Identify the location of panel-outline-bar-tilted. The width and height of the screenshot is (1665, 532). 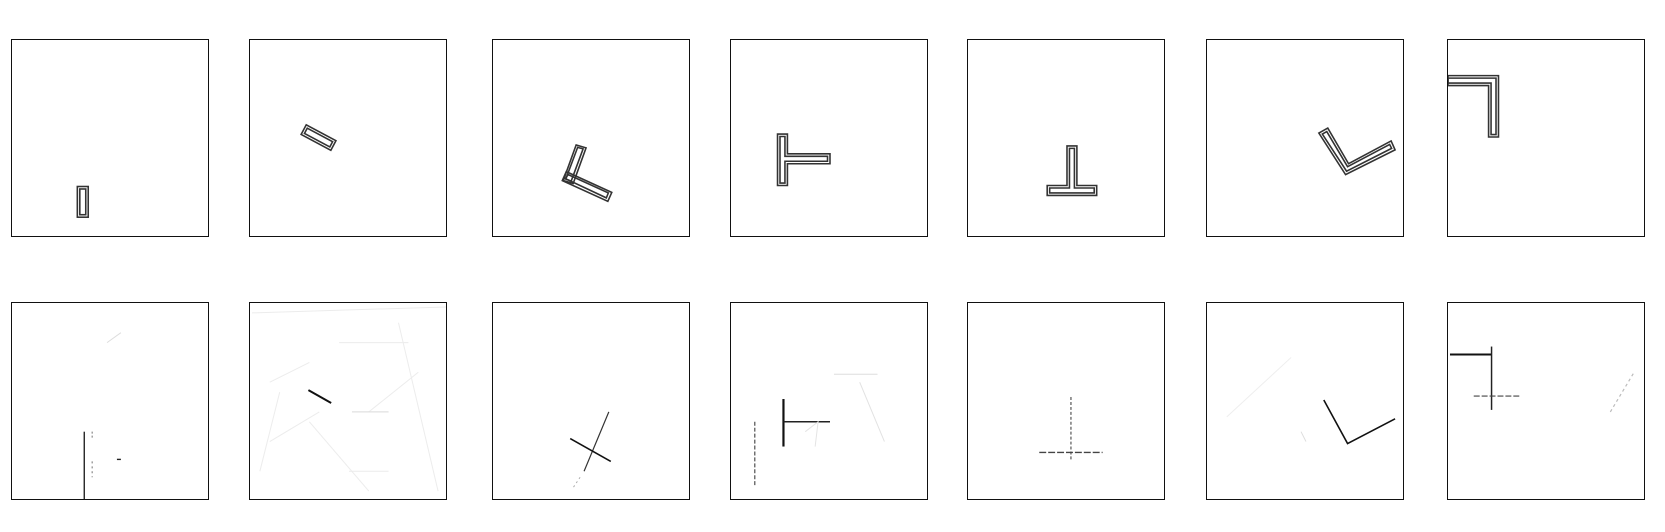
(348, 138).